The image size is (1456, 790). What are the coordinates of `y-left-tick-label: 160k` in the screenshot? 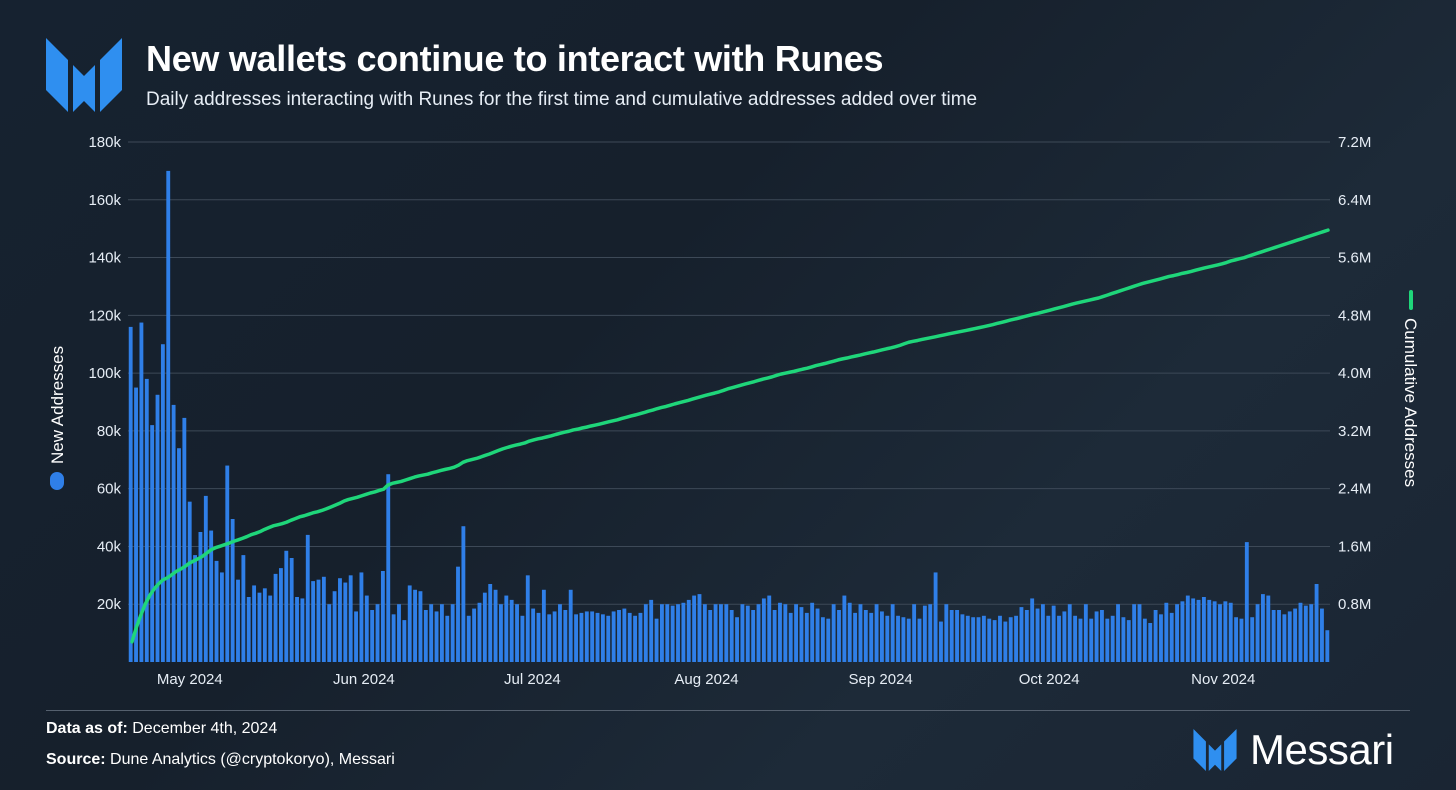 It's located at (104, 200).